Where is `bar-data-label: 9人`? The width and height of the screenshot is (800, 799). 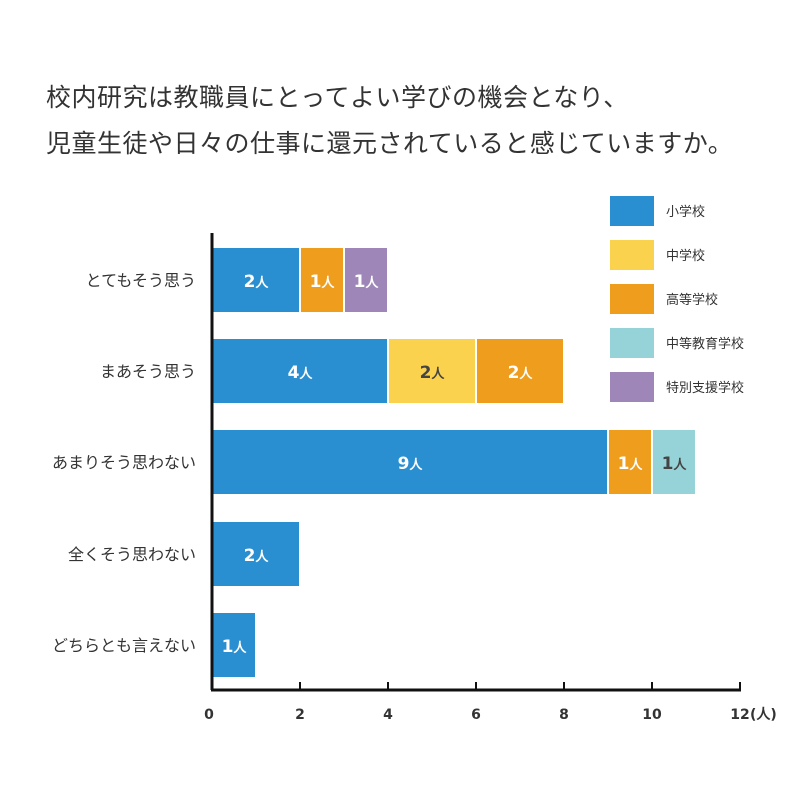
bar-data-label: 9人 is located at coordinates (411, 464).